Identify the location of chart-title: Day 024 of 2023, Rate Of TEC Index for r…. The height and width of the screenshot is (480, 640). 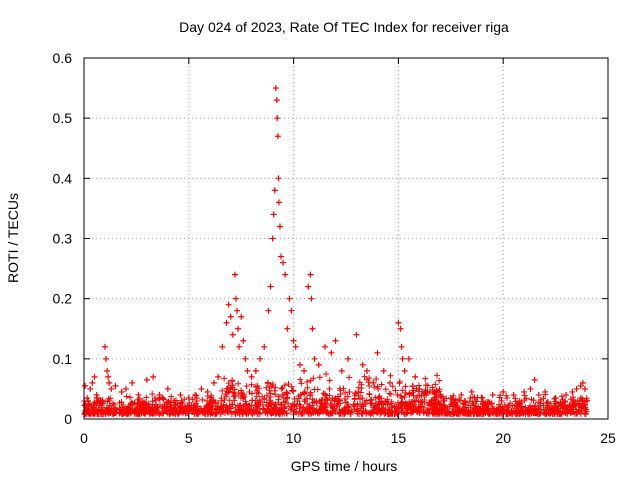
(344, 27).